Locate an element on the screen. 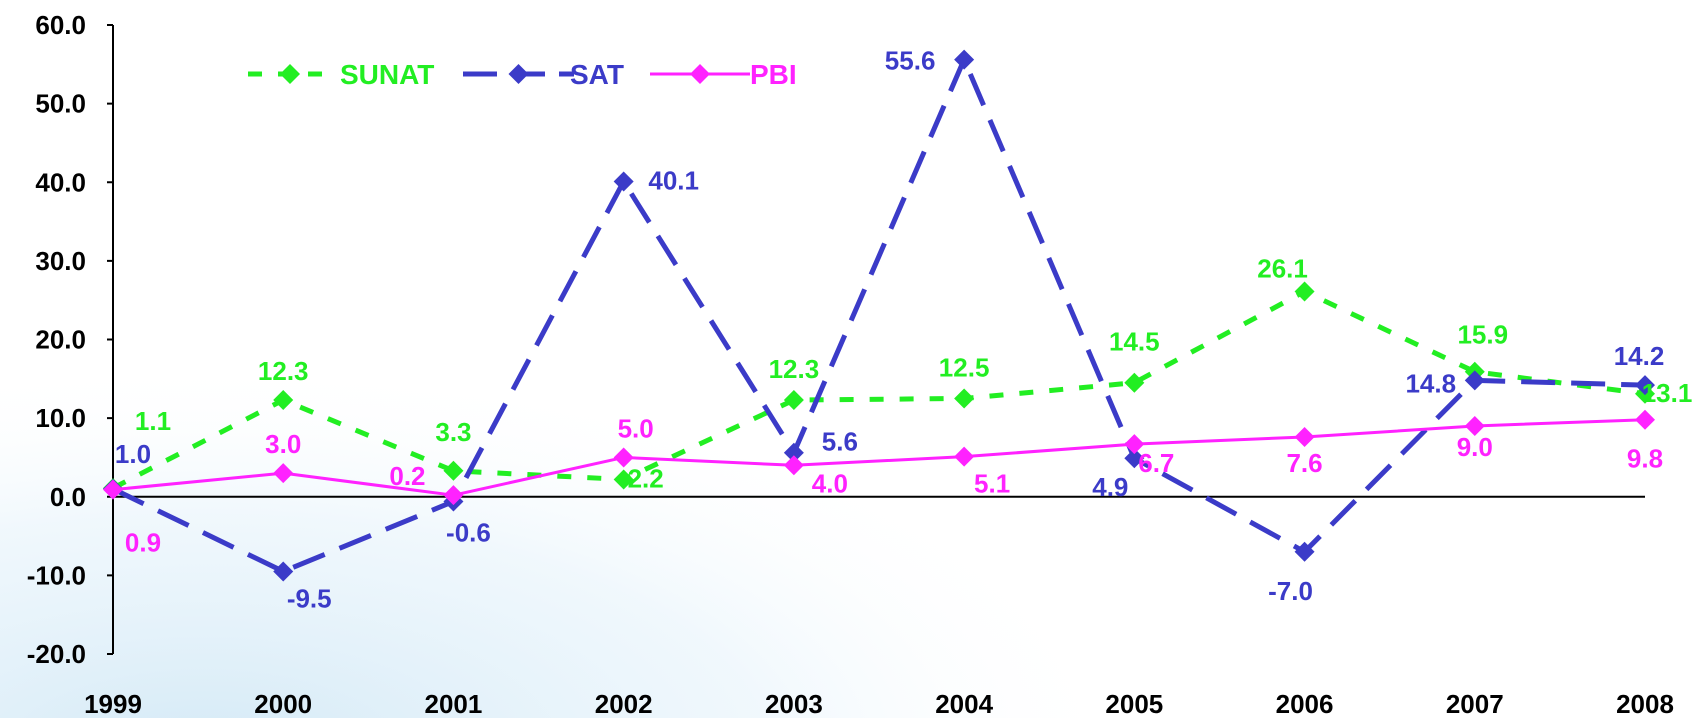  x-tick-label: 2005 is located at coordinates (1134, 703).